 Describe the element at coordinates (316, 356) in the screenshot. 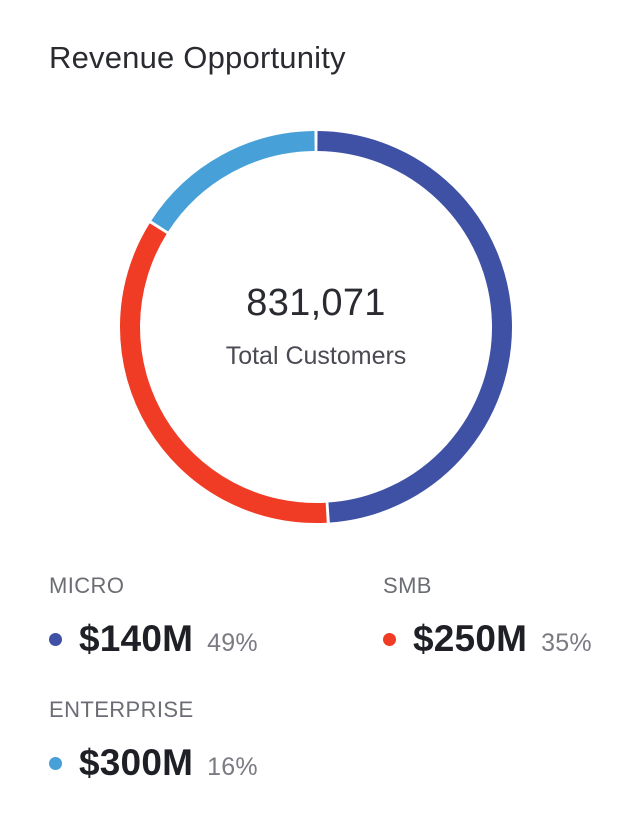

I see `total-customers-label: Total Customers` at that location.